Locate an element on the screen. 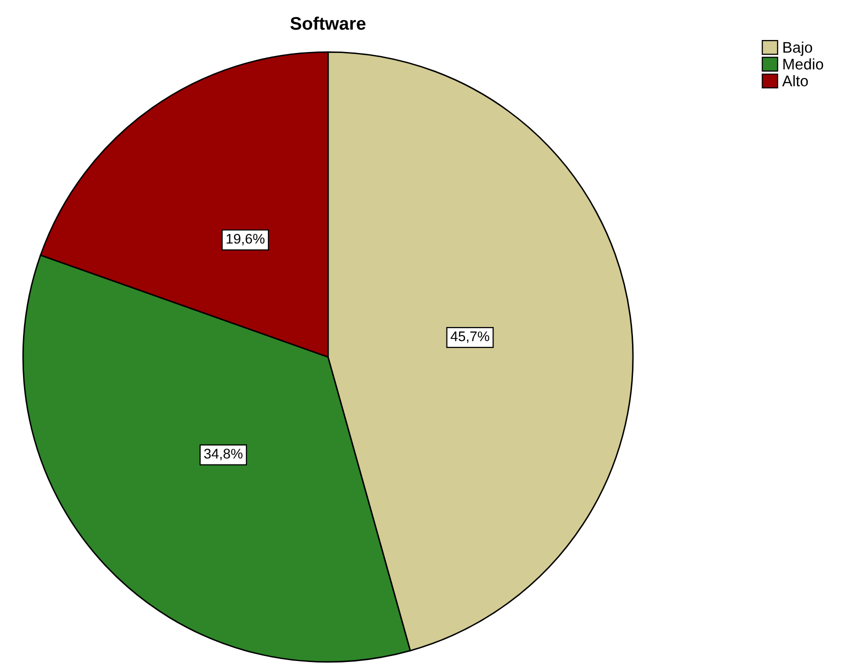  data-label: 34,8% is located at coordinates (223, 454).